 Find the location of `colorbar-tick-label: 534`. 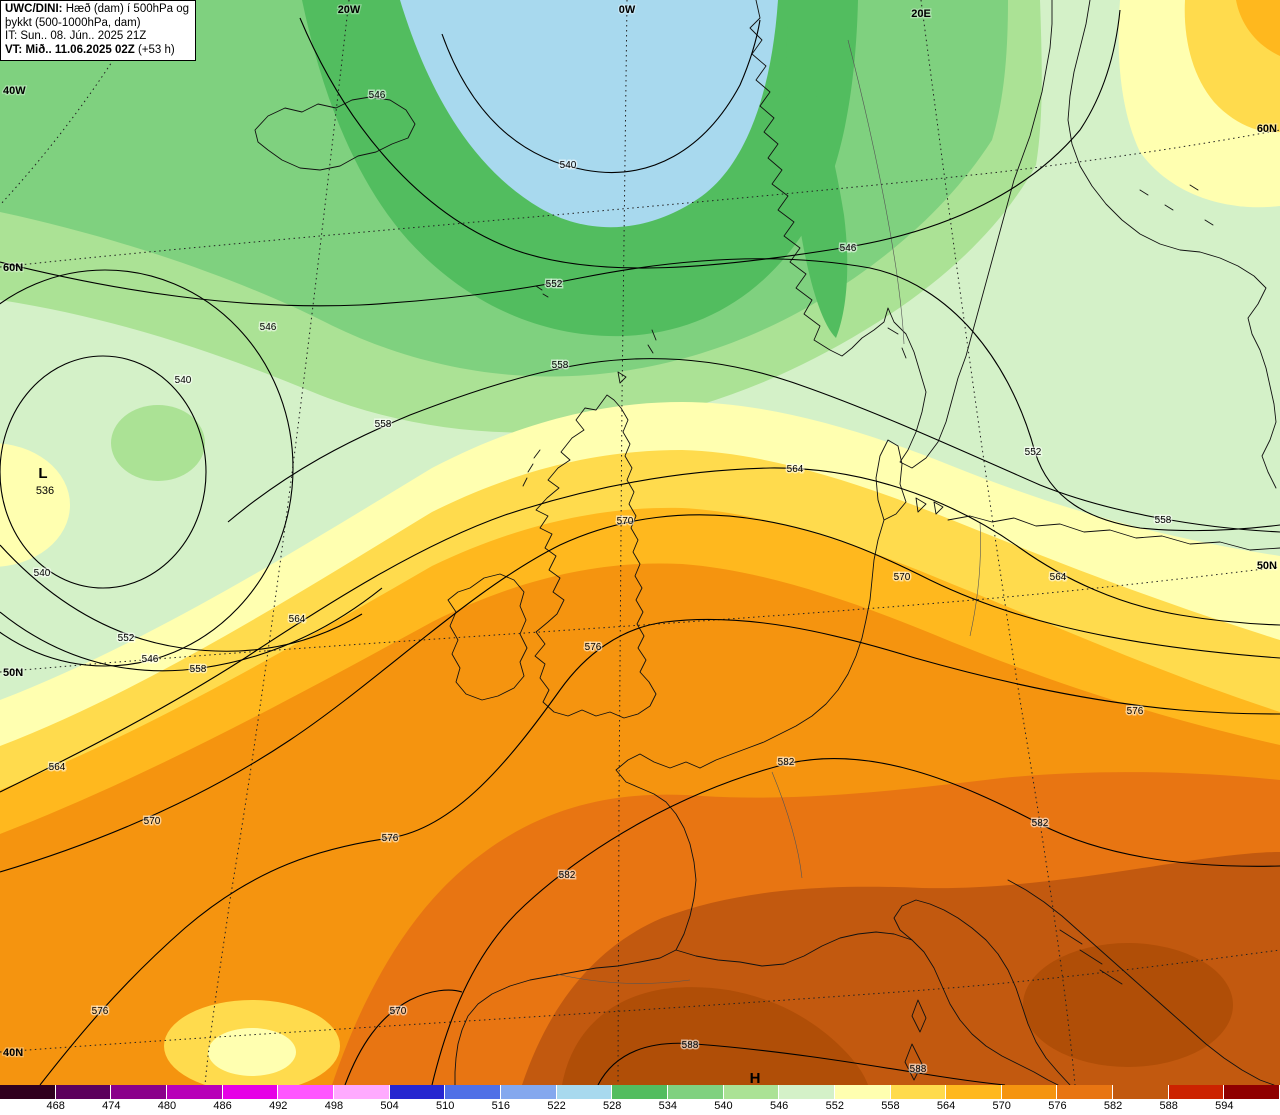

colorbar-tick-label: 534 is located at coordinates (667, 1106).